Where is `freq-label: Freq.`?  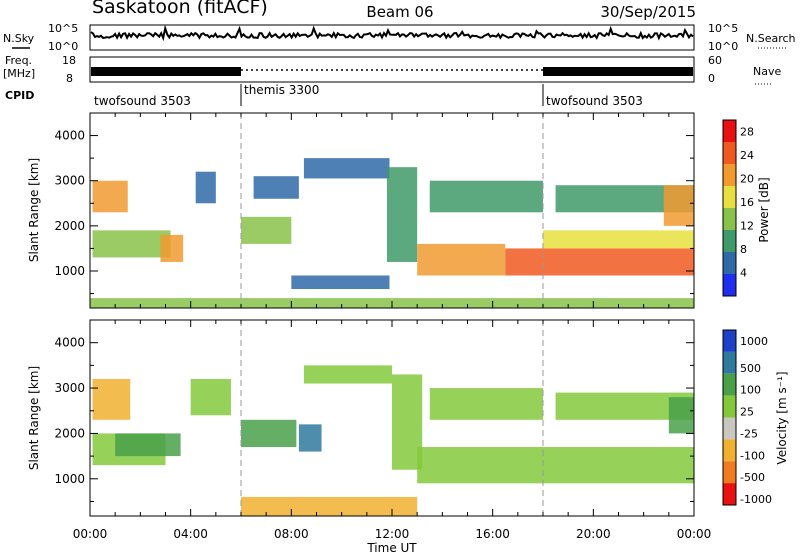 freq-label: Freq. is located at coordinates (18, 60).